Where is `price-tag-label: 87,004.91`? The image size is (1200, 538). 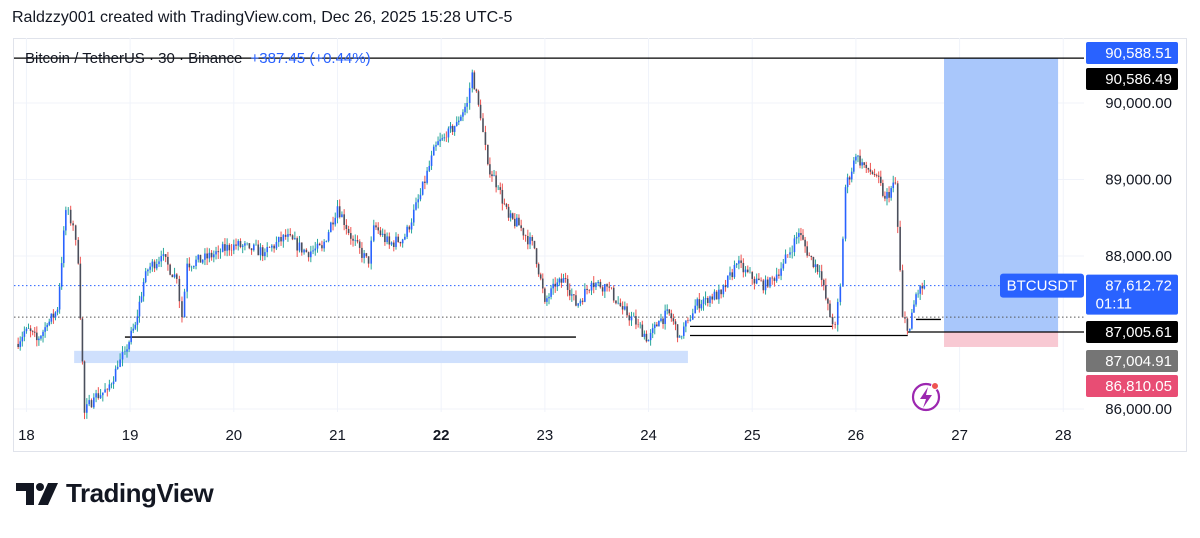
price-tag-label: 87,004.91 is located at coordinates (1138, 361).